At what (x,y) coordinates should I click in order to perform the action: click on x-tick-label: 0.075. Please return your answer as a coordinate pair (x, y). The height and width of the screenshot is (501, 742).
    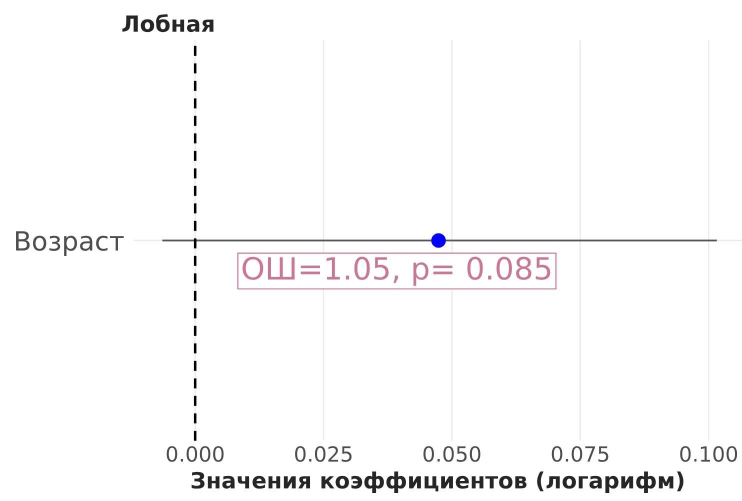
    Looking at the image, I should click on (580, 454).